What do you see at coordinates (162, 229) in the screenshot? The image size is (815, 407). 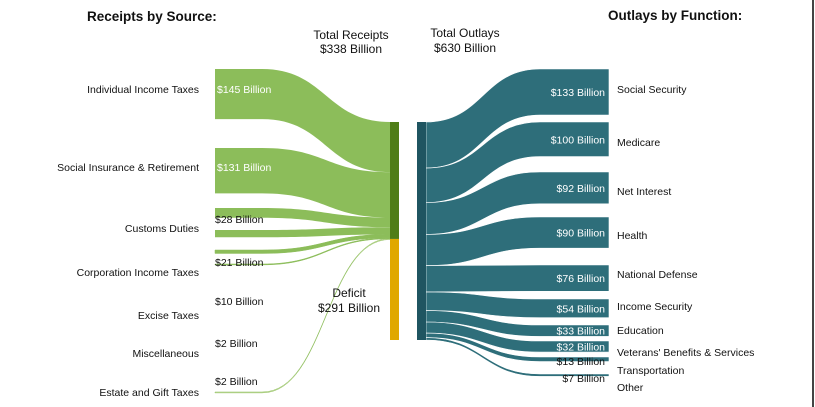 I see `receipts-label-customs-duties: Customs Duties` at bounding box center [162, 229].